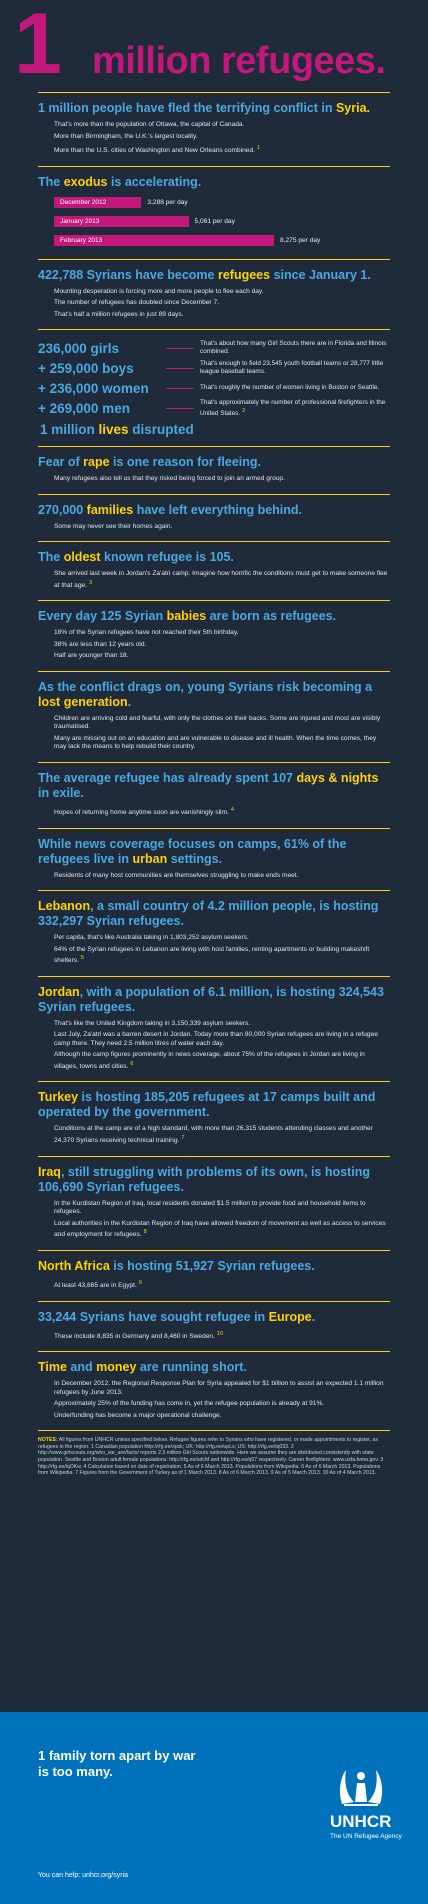 This screenshot has height=1904, width=428. I want to click on org-subtitle: The UN Refugee Agency, so click(366, 1836).